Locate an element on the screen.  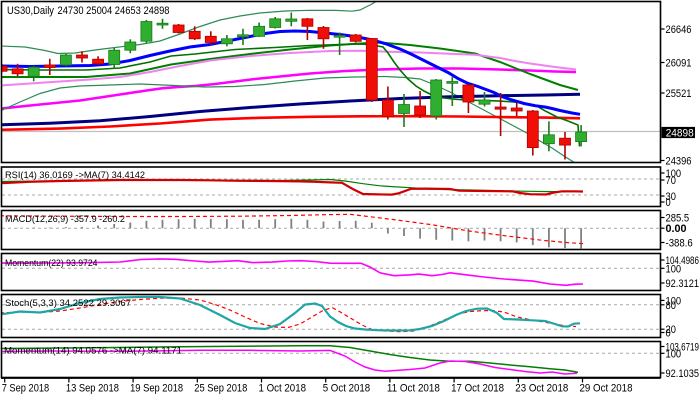
svg-text: 24730 25004 24653 24898 is located at coordinates (114, 11).